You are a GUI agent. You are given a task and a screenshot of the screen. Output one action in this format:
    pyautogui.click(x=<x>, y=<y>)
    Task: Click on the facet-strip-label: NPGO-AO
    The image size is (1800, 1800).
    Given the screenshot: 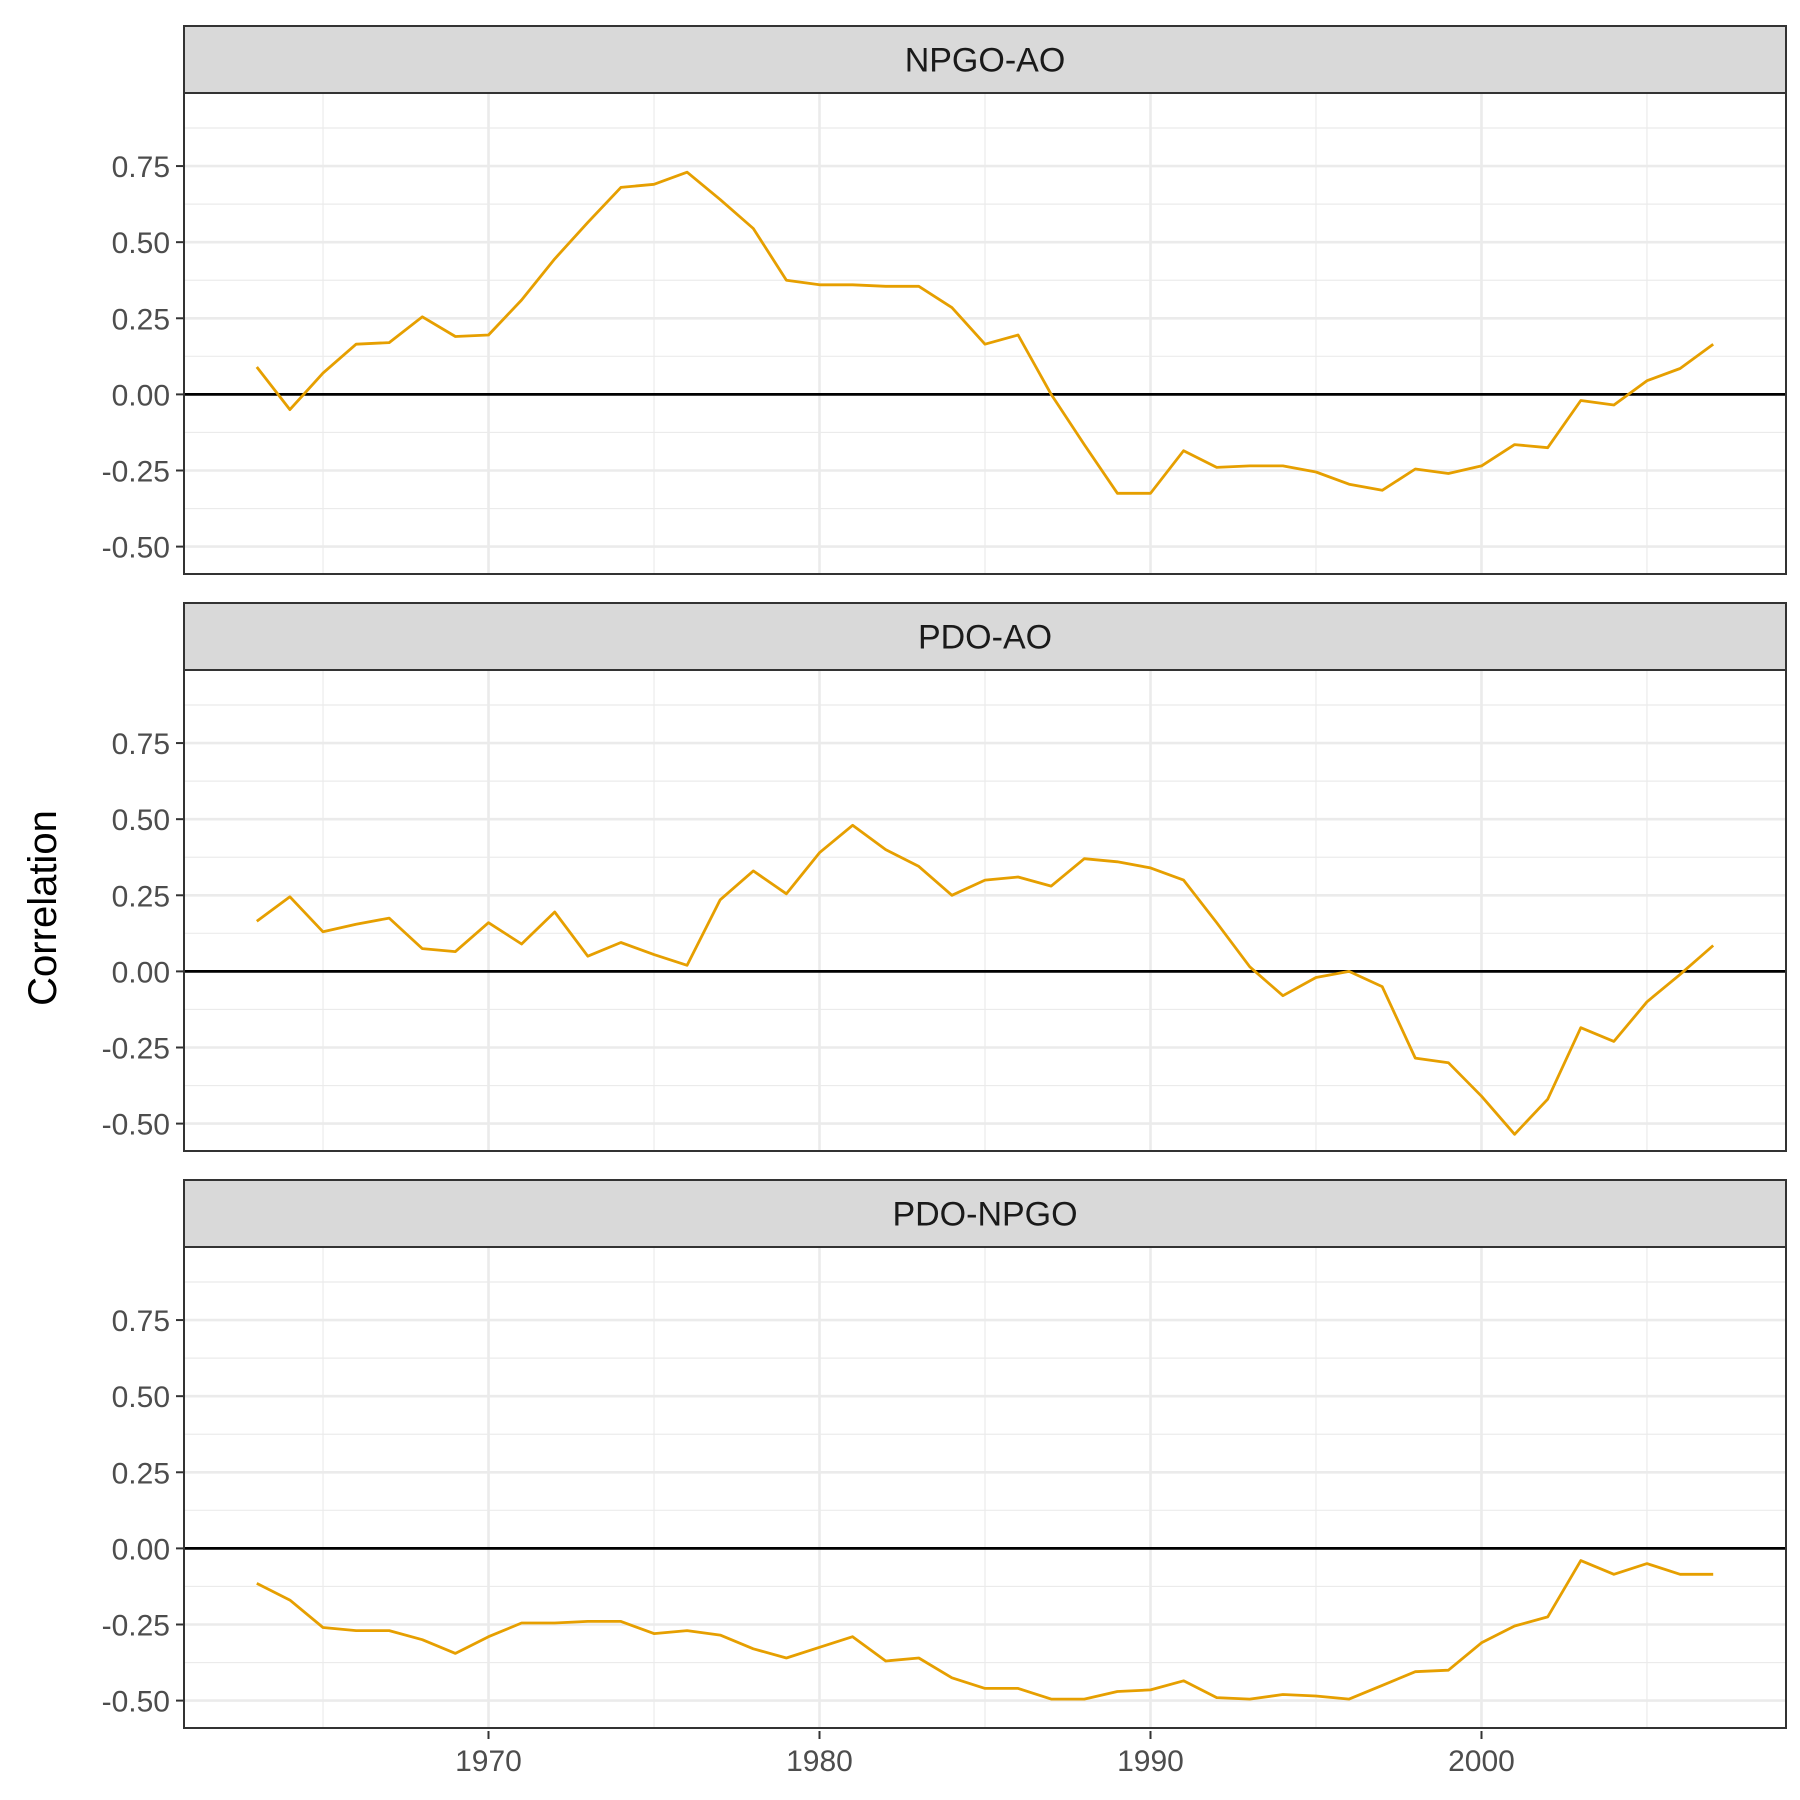 What is the action you would take?
    pyautogui.click(x=985, y=61)
    